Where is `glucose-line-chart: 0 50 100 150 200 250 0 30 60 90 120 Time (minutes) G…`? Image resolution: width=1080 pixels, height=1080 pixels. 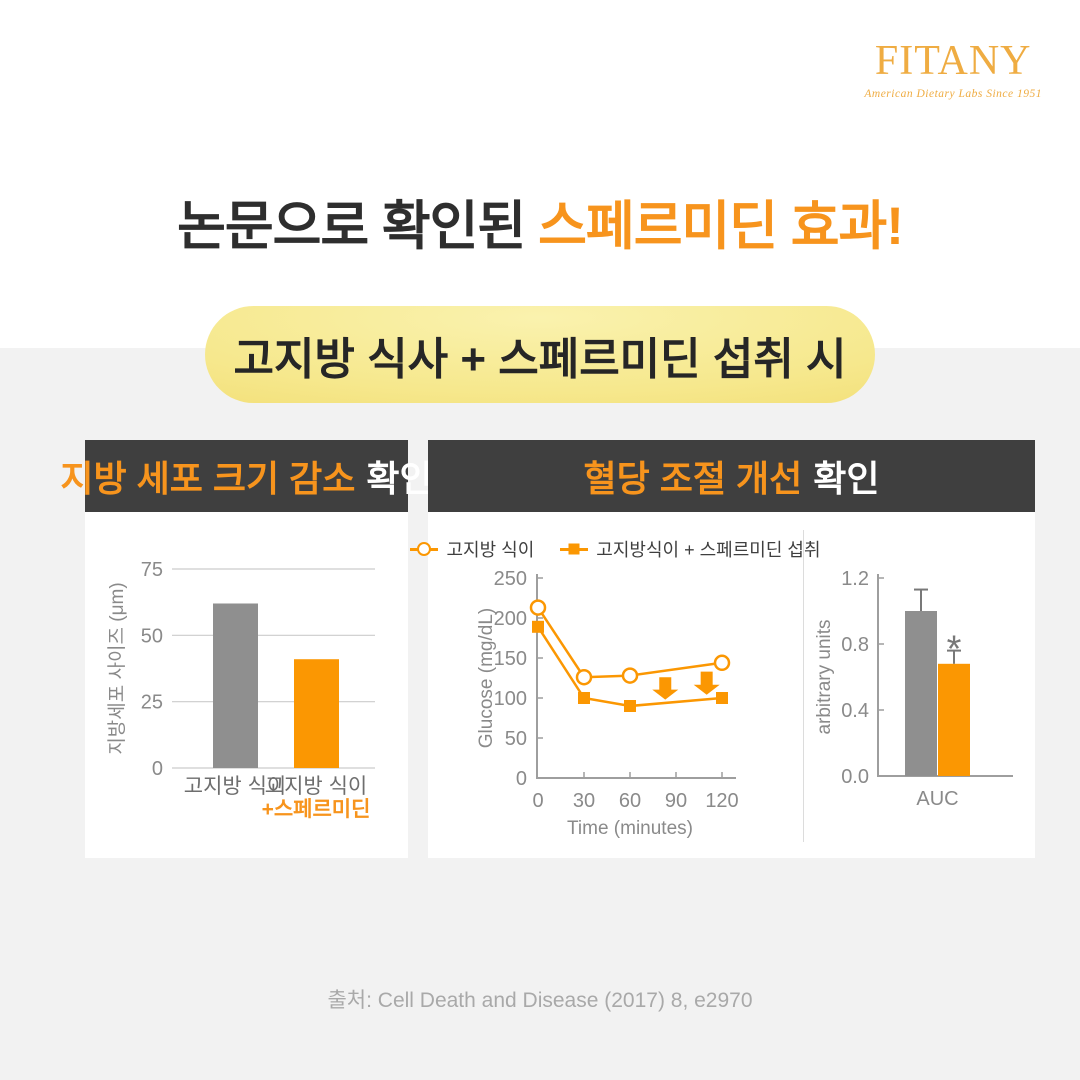 glucose-line-chart: 0 50 100 150 200 250 0 30 60 90 120 Time (minutes) G… is located at coordinates (607, 703).